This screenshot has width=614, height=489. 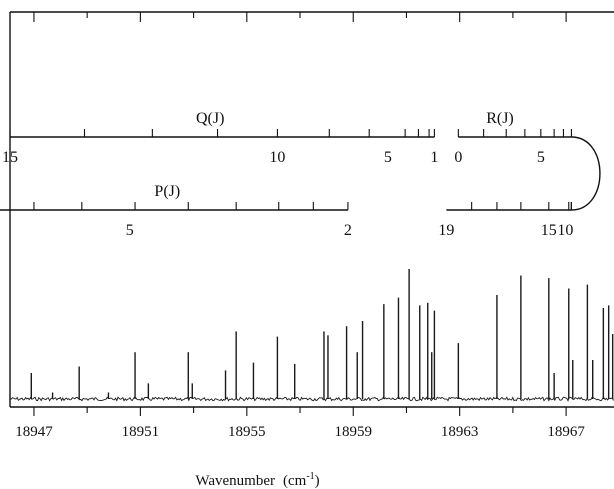 I want to click on x-tick-label: 18947, so click(x=34, y=432).